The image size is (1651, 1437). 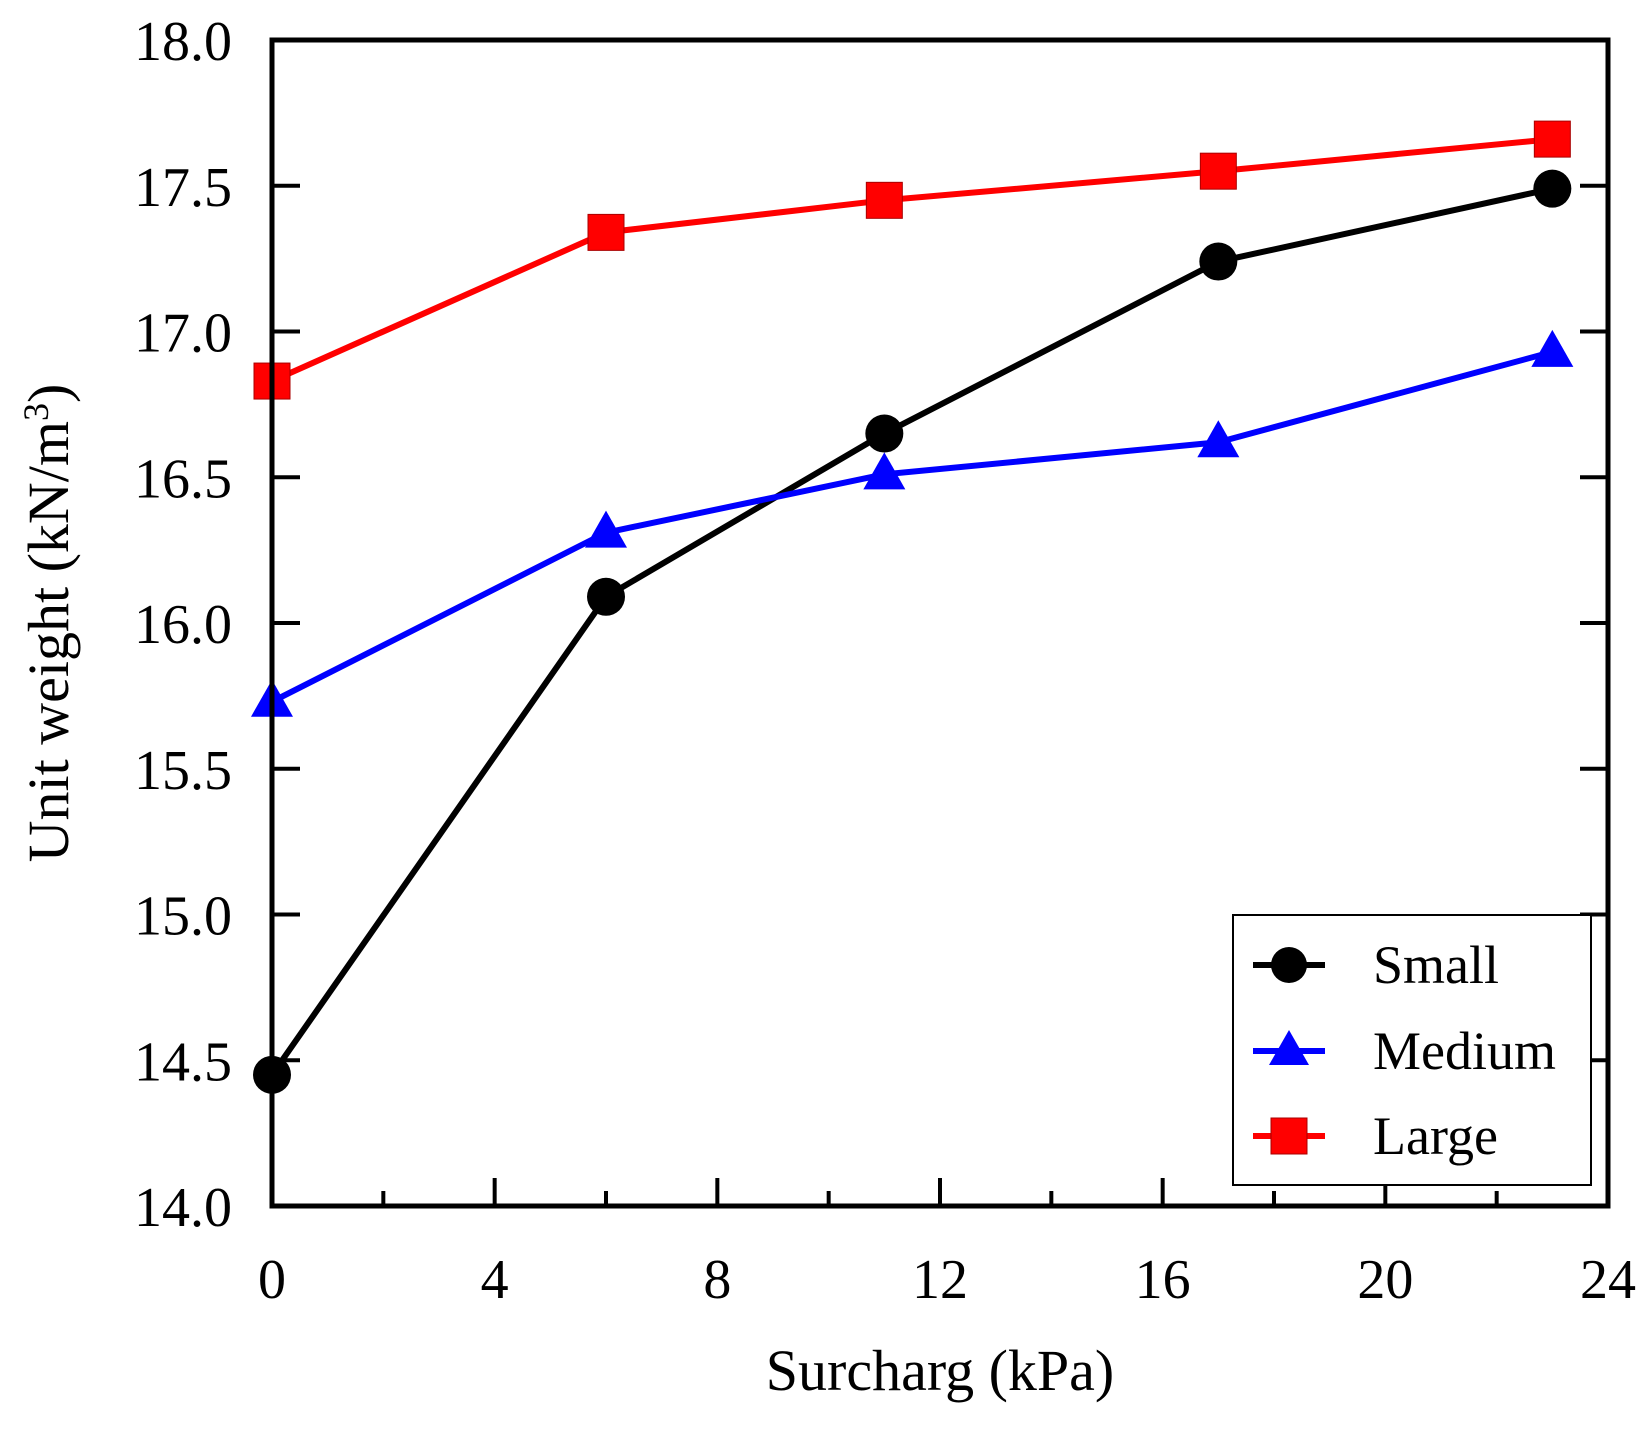 What do you see at coordinates (1289, 965) in the screenshot?
I see `legend-marker-small` at bounding box center [1289, 965].